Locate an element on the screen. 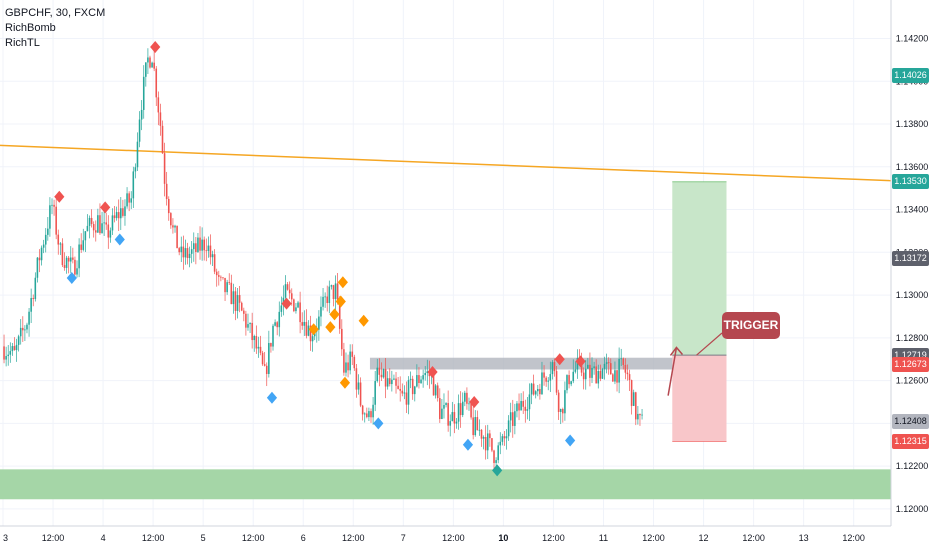  signal-diamond-buy is located at coordinates (468, 444).